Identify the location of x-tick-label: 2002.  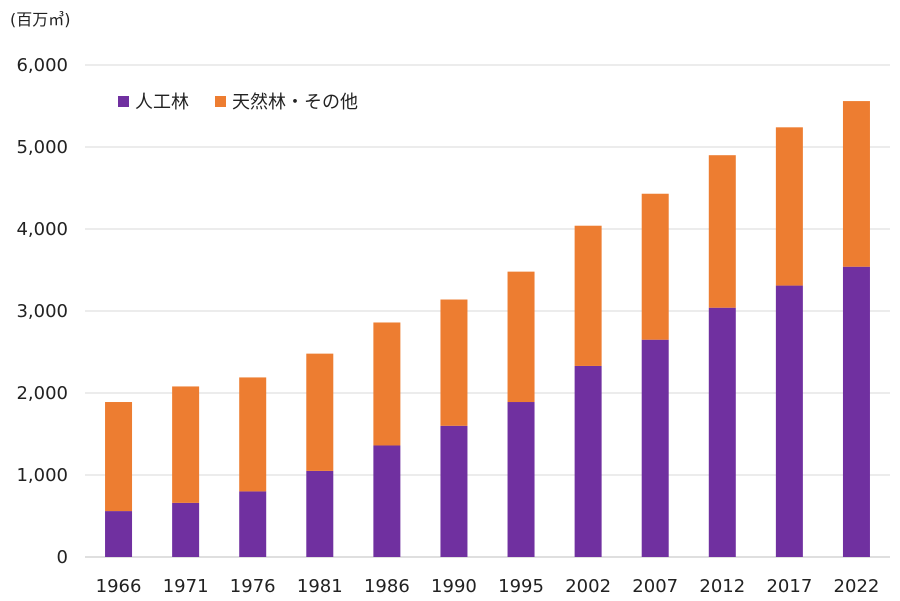
(588, 586).